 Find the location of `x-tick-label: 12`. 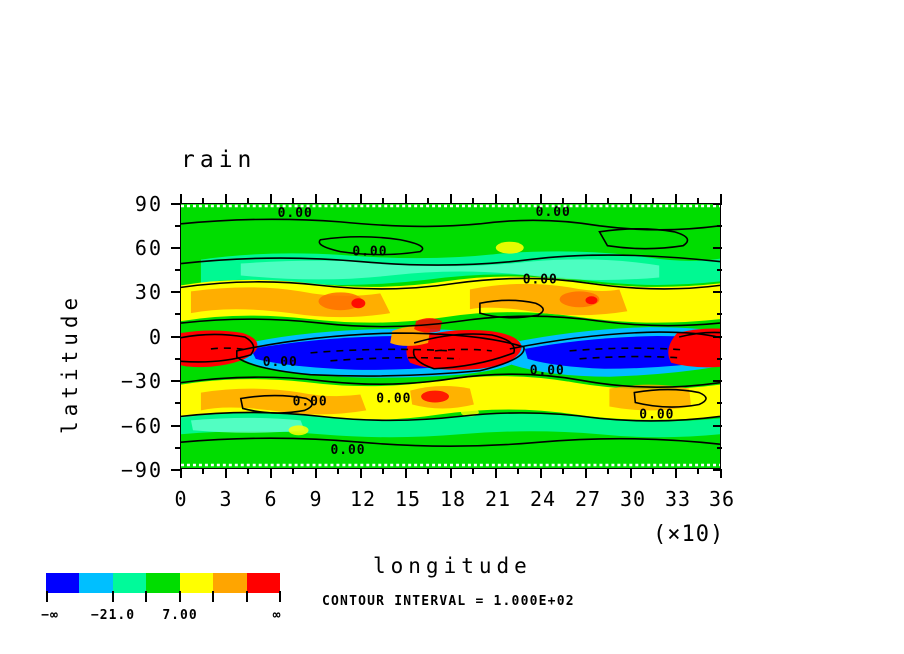

x-tick-label: 12 is located at coordinates (363, 499).